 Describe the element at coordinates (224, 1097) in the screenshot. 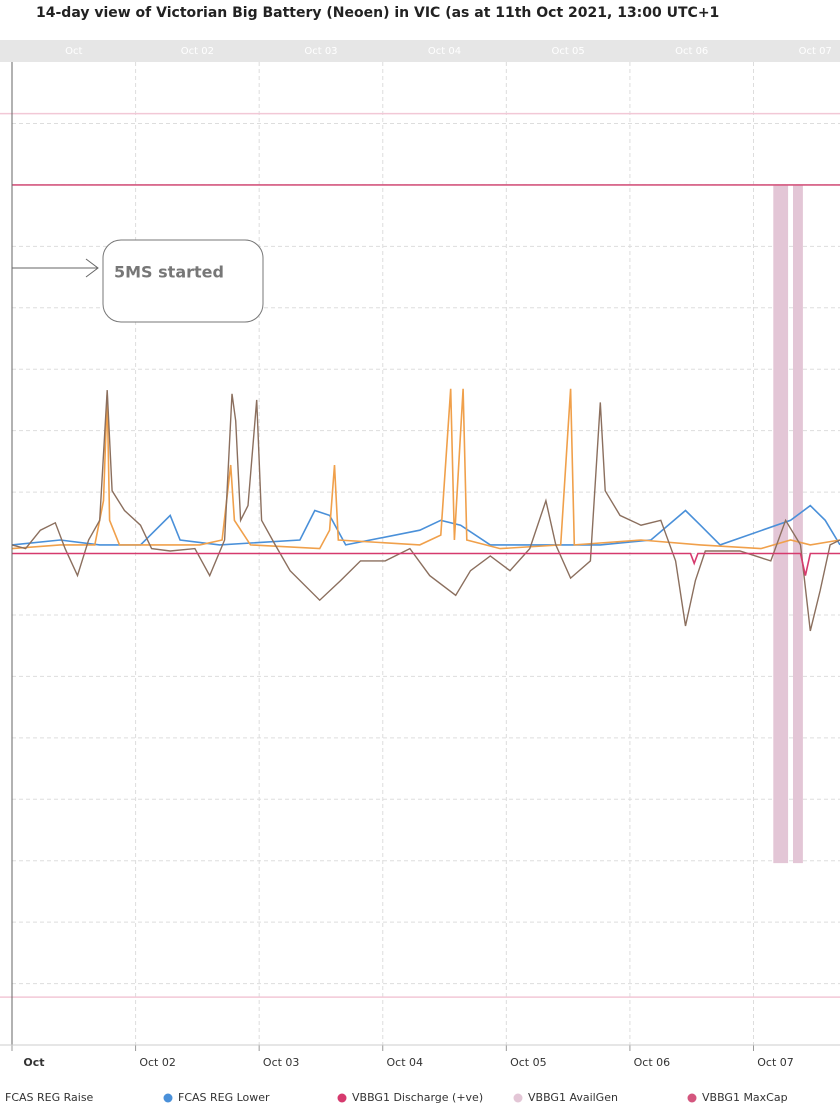

I see `legend-label: FCAS REG Lower` at that location.